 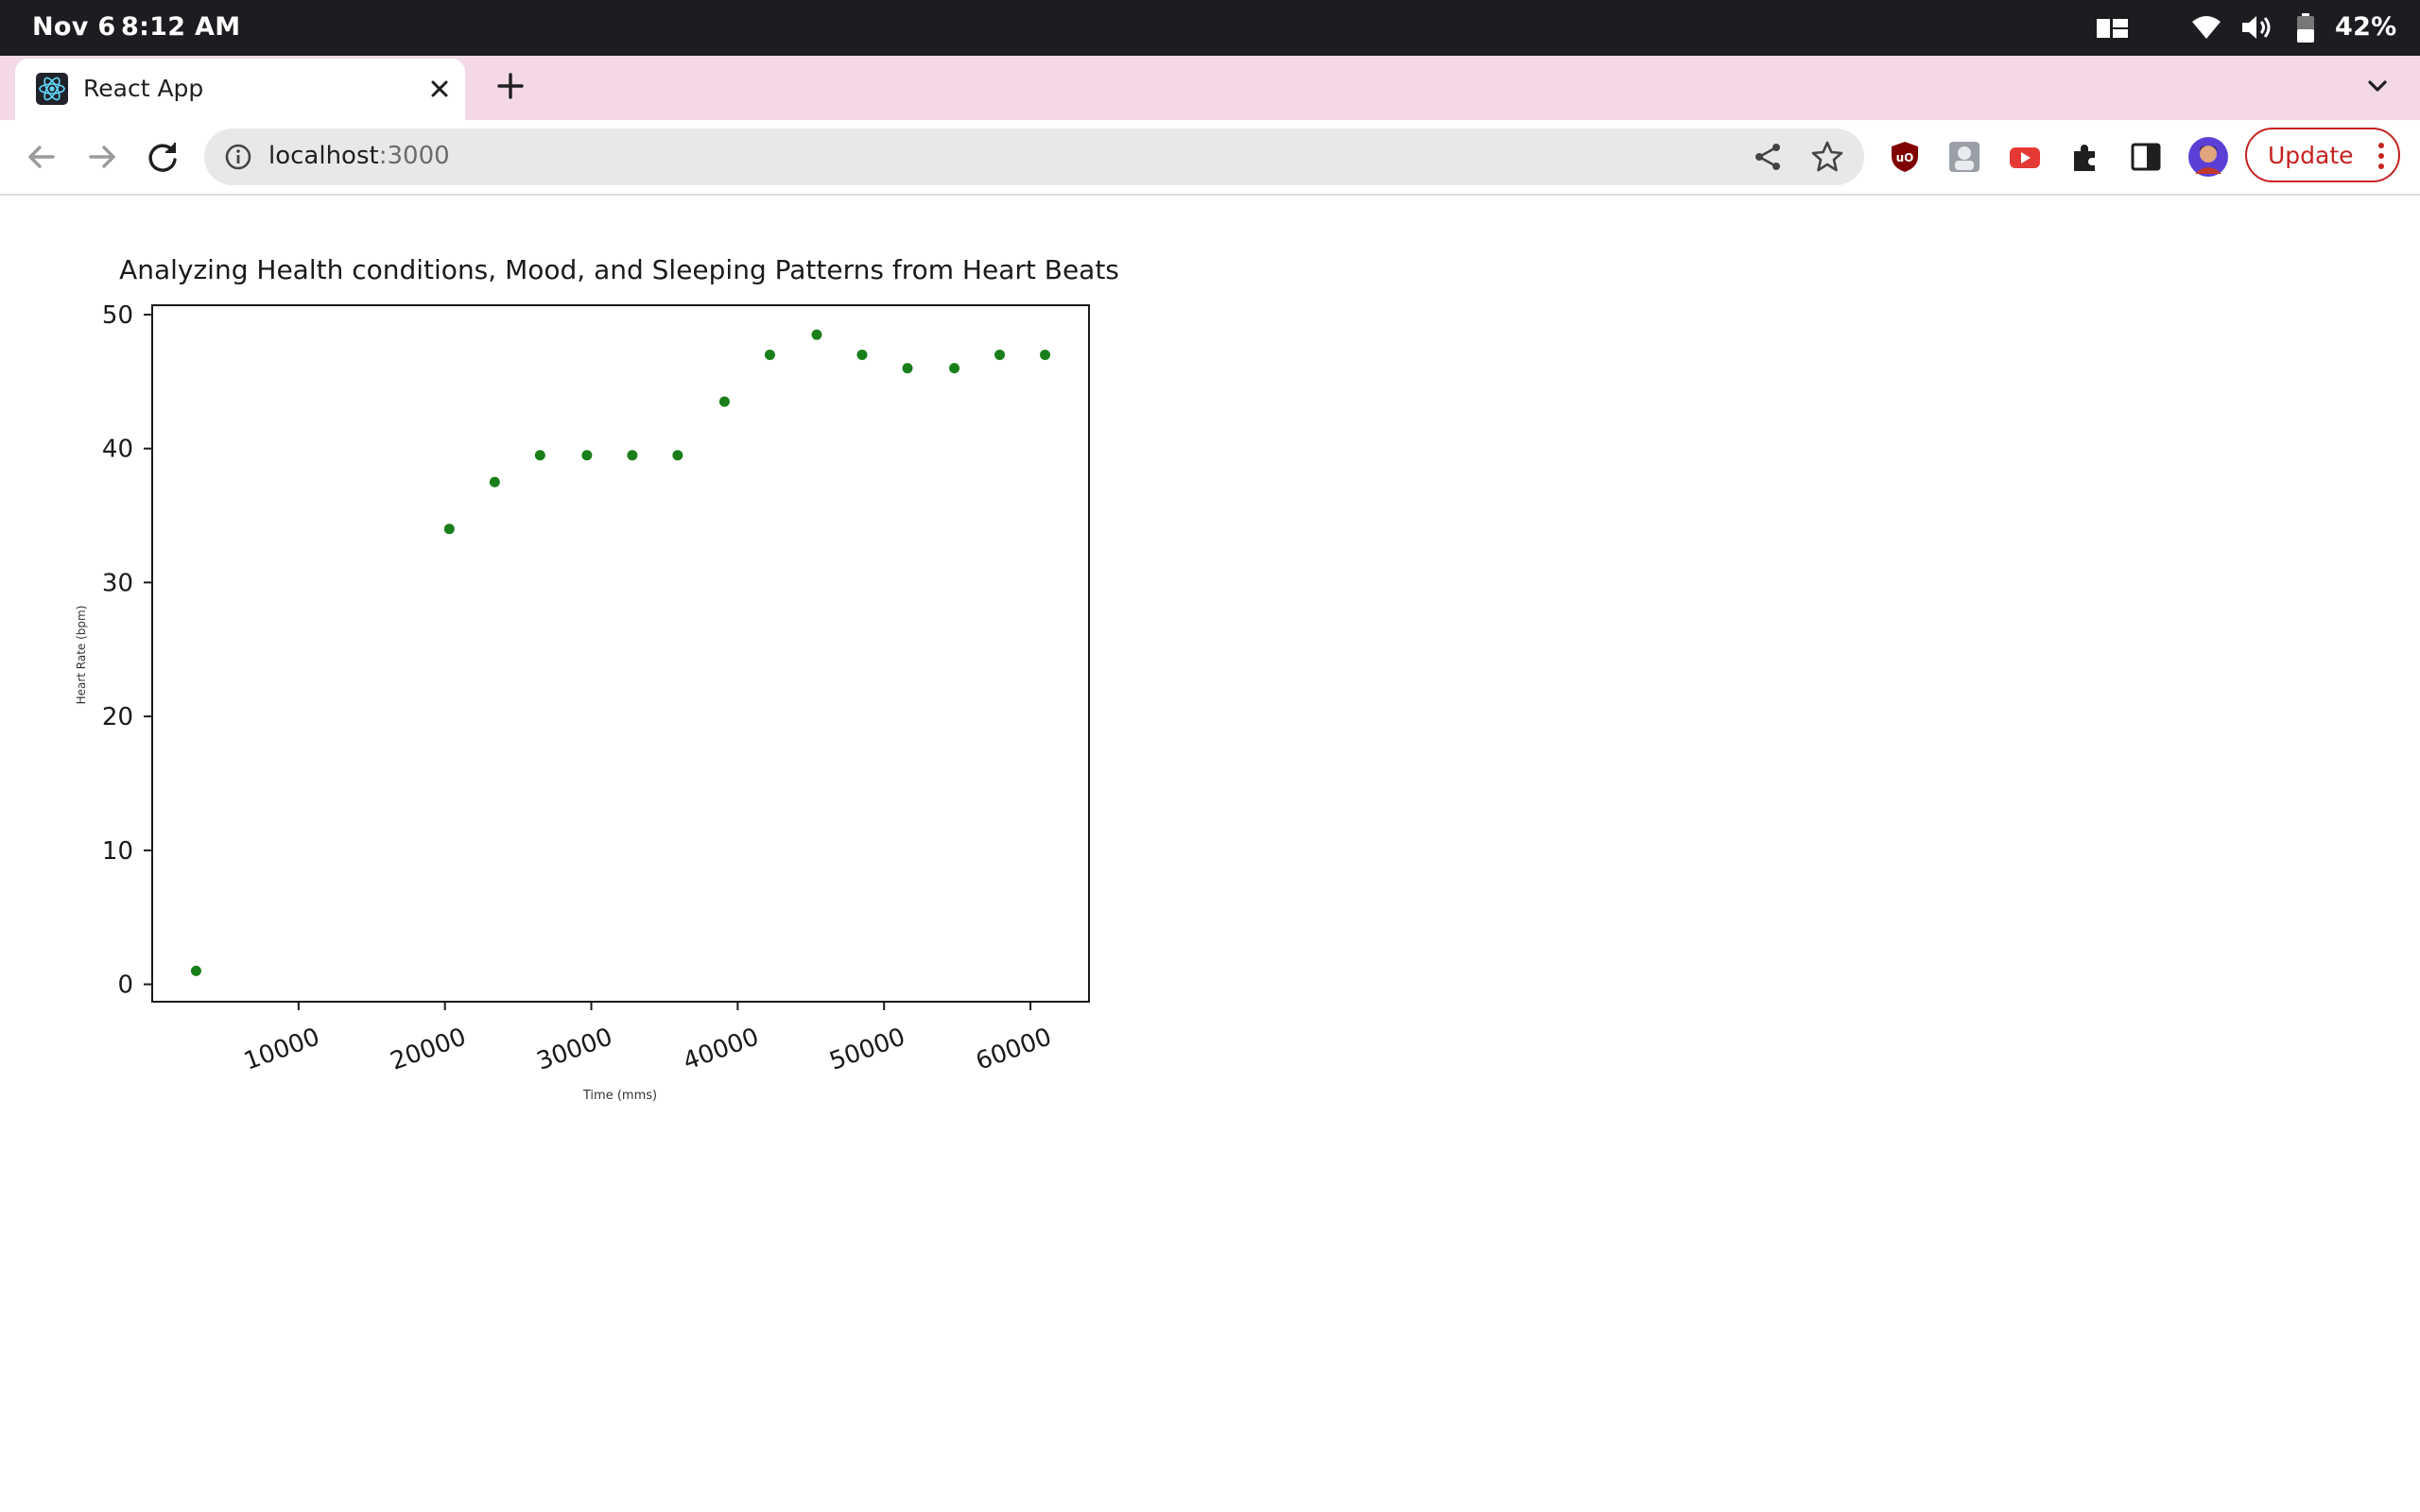 What do you see at coordinates (2366, 27) in the screenshot?
I see `battery-percent: 42%` at bounding box center [2366, 27].